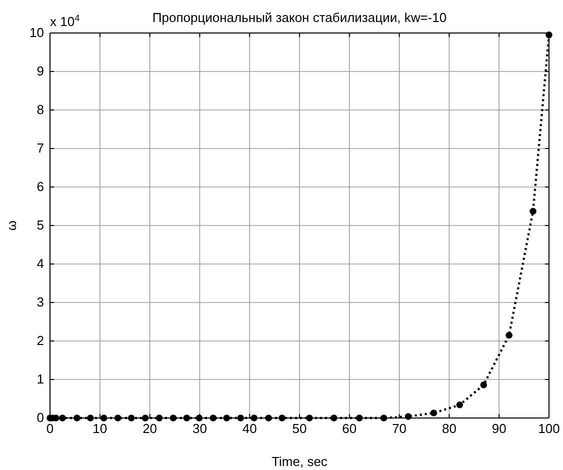 This screenshot has height=470, width=563. I want to click on y-axis-title: ω, so click(11, 225).